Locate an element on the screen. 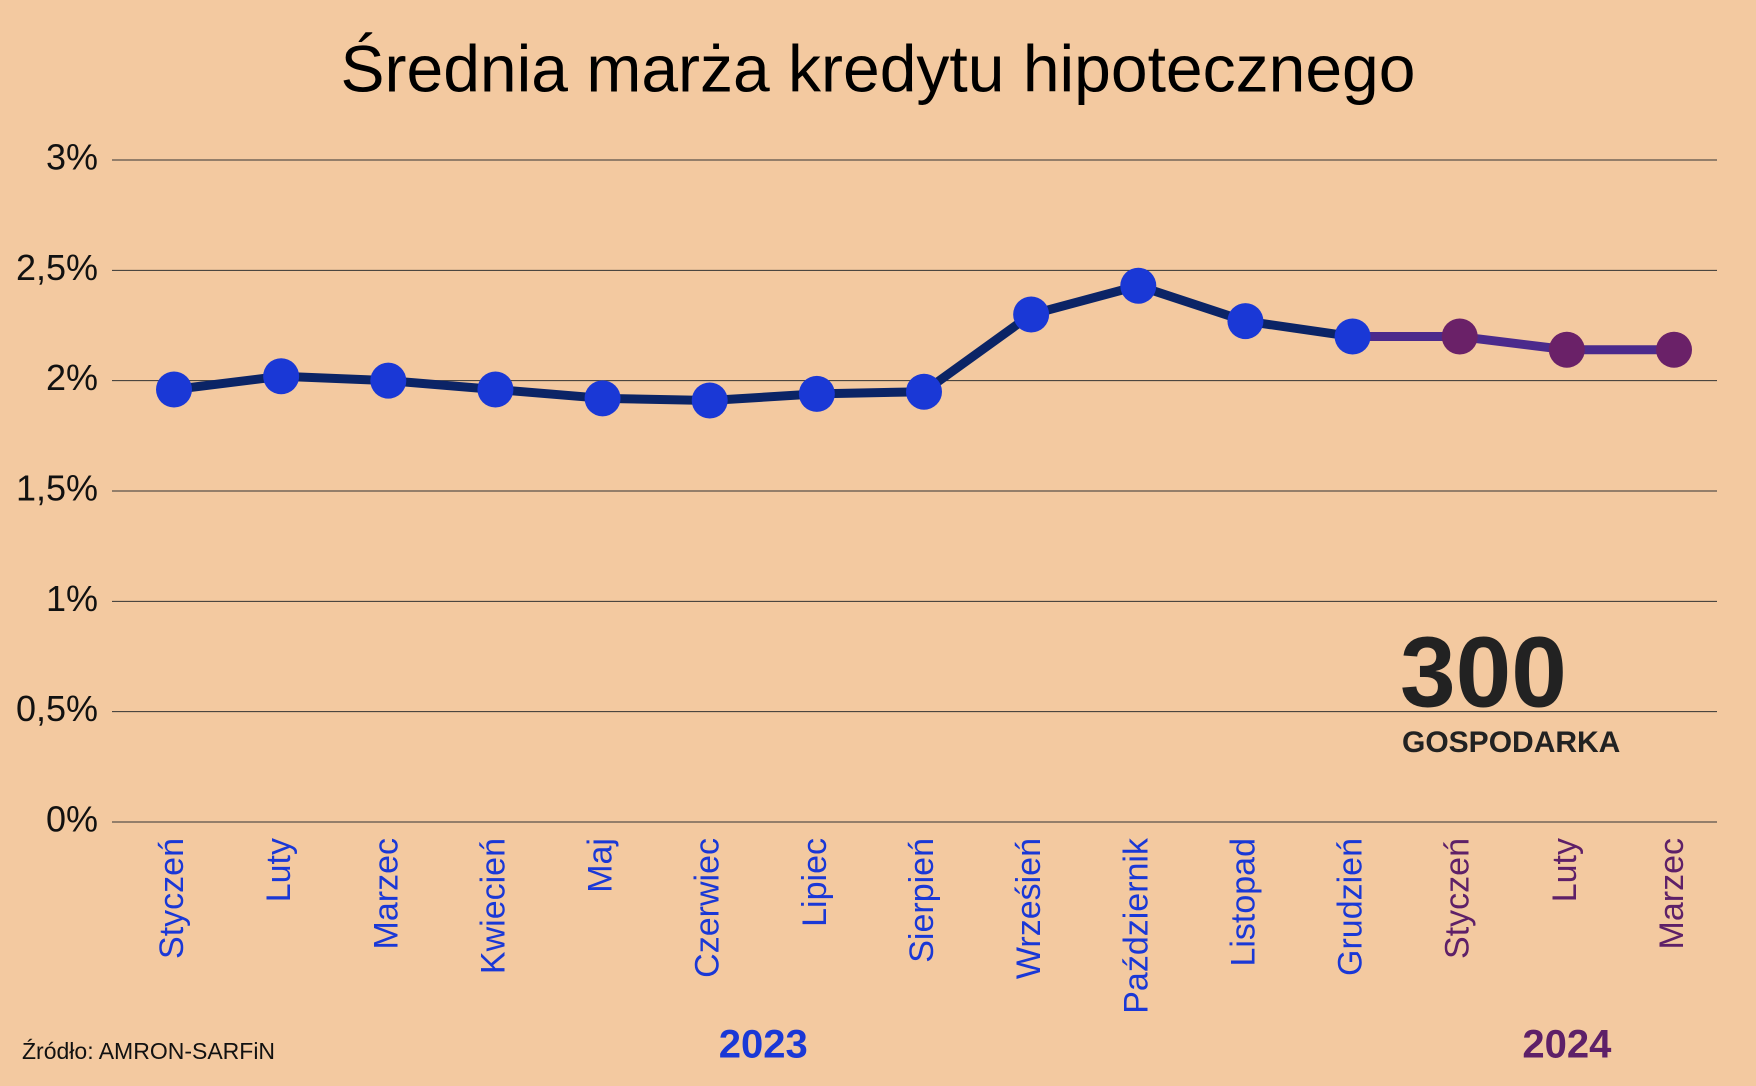 Image resolution: width=1756 pixels, height=1086 pixels. x-tick-label: Październik is located at coordinates (1136, 925).